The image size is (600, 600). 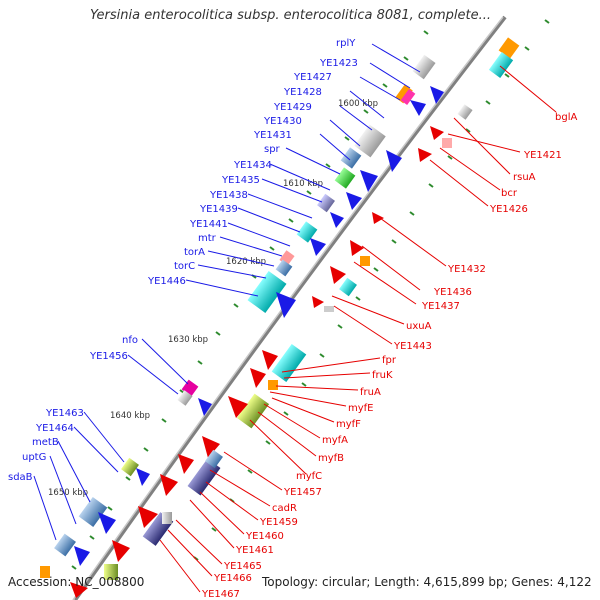 What do you see at coordinates (331, 458) in the screenshot?
I see `gene-label: myfB` at bounding box center [331, 458].